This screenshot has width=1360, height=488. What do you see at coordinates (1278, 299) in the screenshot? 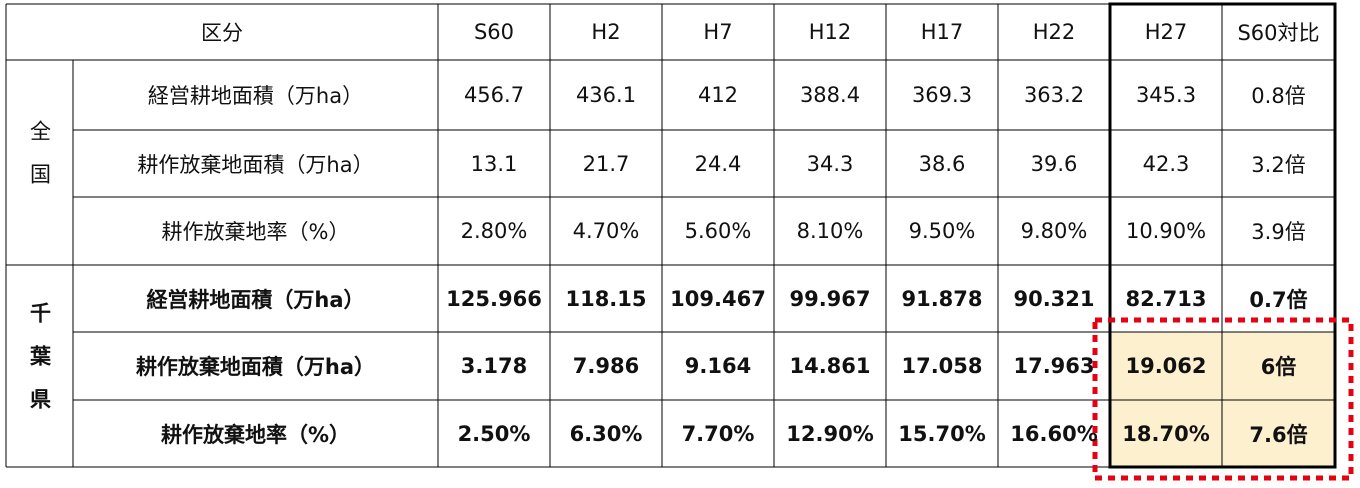
I see `data-cell: 0.7倍` at bounding box center [1278, 299].